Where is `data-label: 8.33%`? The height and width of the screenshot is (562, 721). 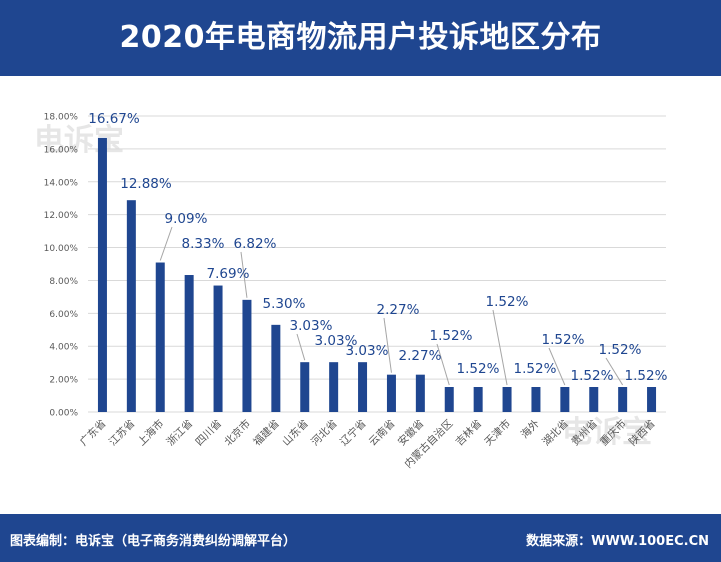
data-label: 8.33% is located at coordinates (203, 244).